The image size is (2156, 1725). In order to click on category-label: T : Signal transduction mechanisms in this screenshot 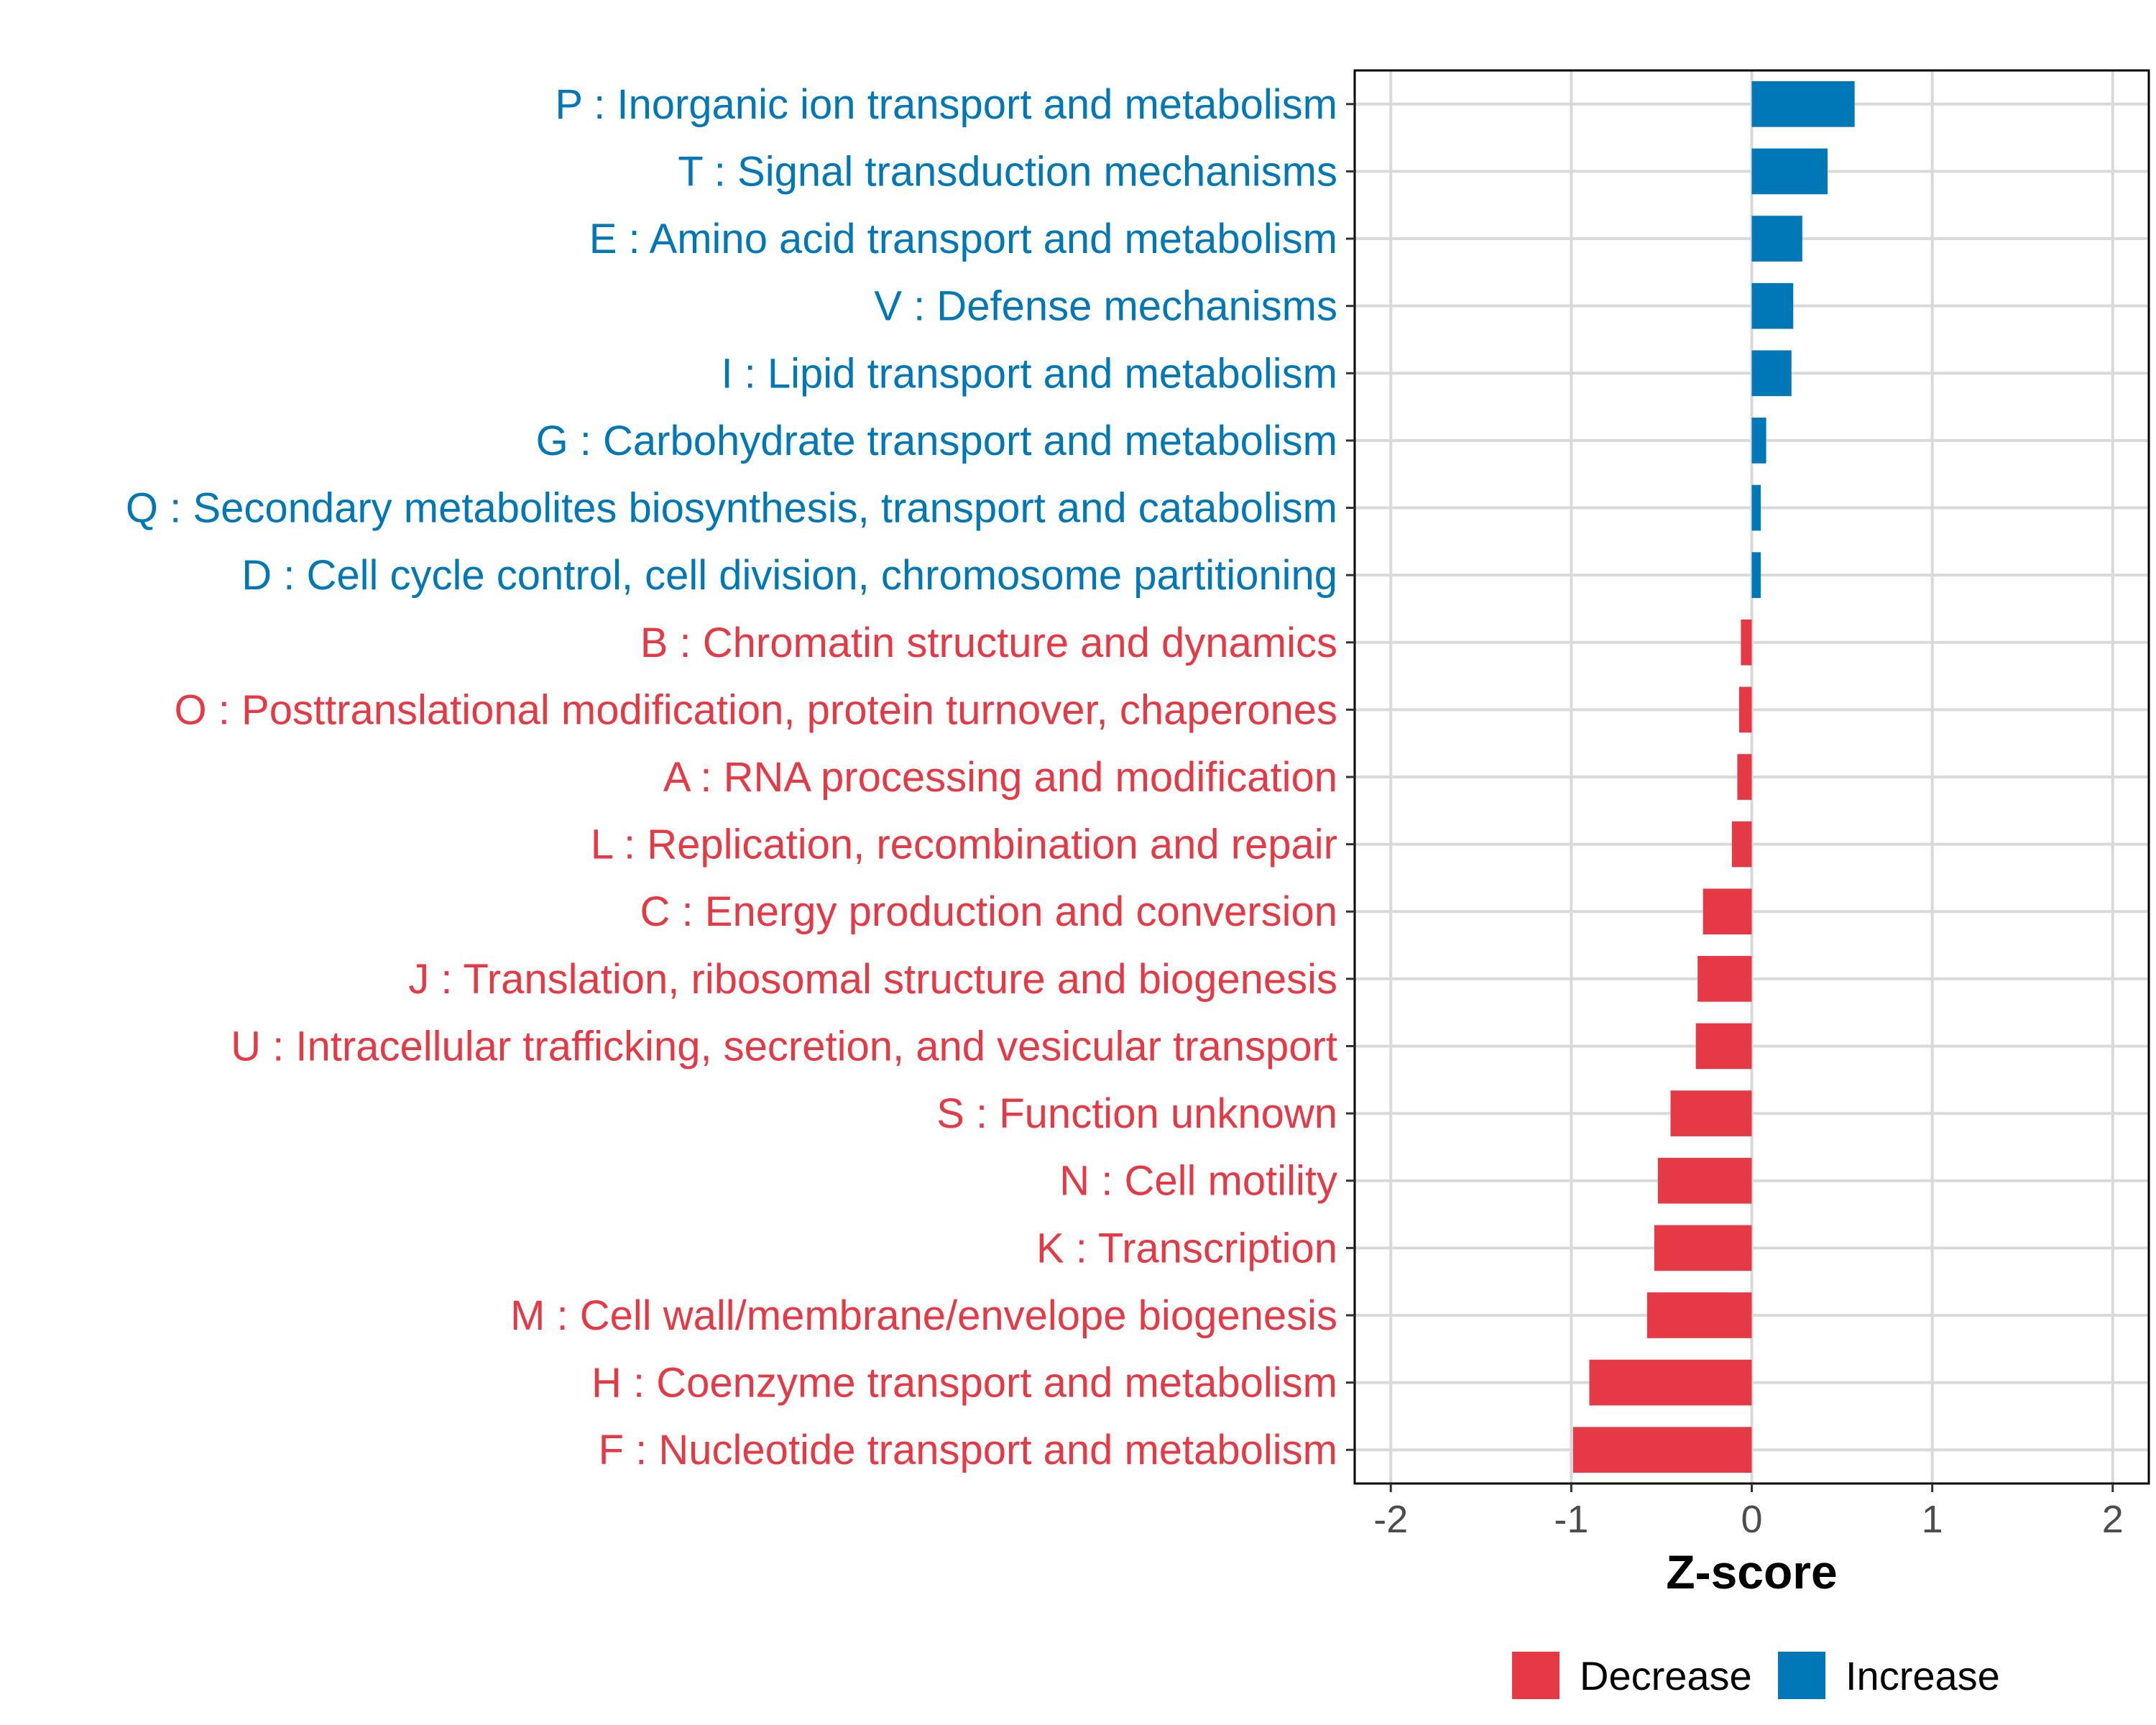, I will do `click(1007, 171)`.